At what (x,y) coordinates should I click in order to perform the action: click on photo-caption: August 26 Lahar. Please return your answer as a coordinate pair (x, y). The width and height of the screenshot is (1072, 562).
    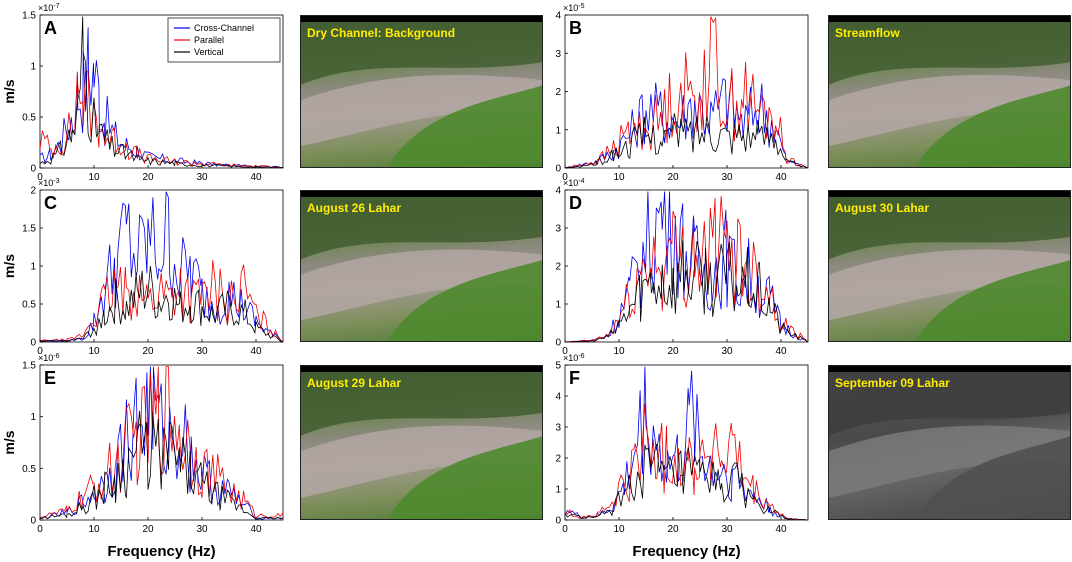
    Looking at the image, I should click on (354, 208).